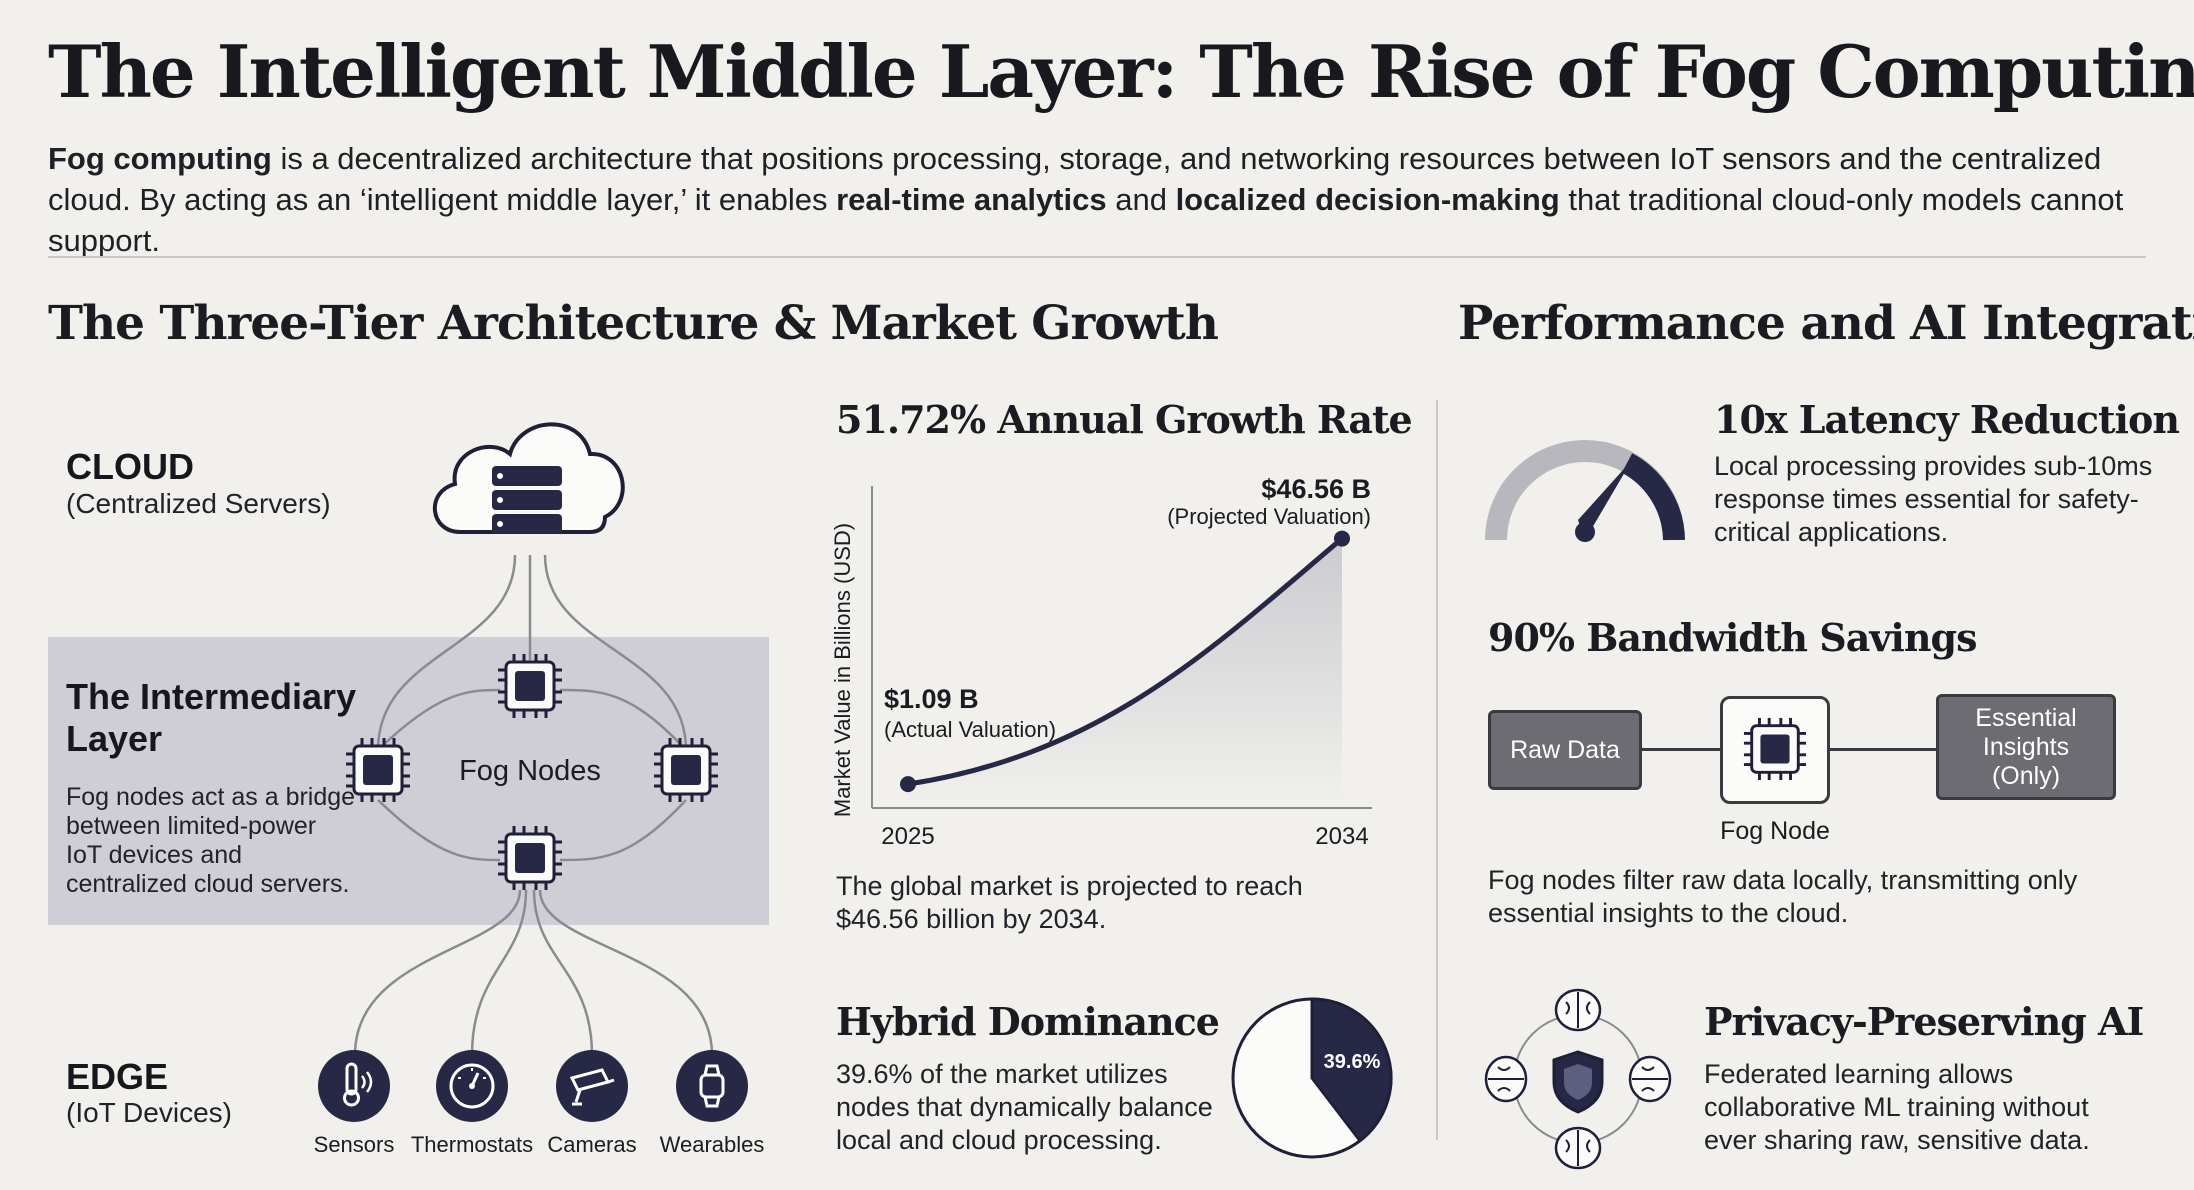 The image size is (2194, 1190). I want to click on chart-x-tick-2025: 2025, so click(907, 836).